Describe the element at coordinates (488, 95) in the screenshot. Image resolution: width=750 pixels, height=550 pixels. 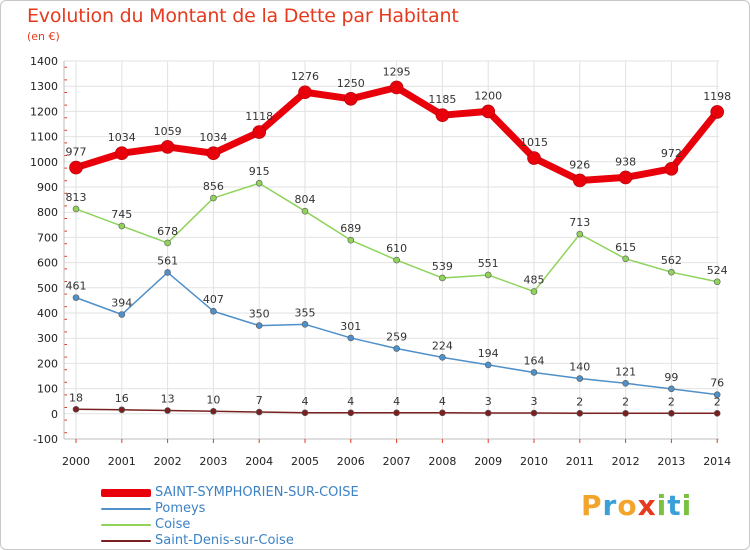
I see `data-label: 1200` at that location.